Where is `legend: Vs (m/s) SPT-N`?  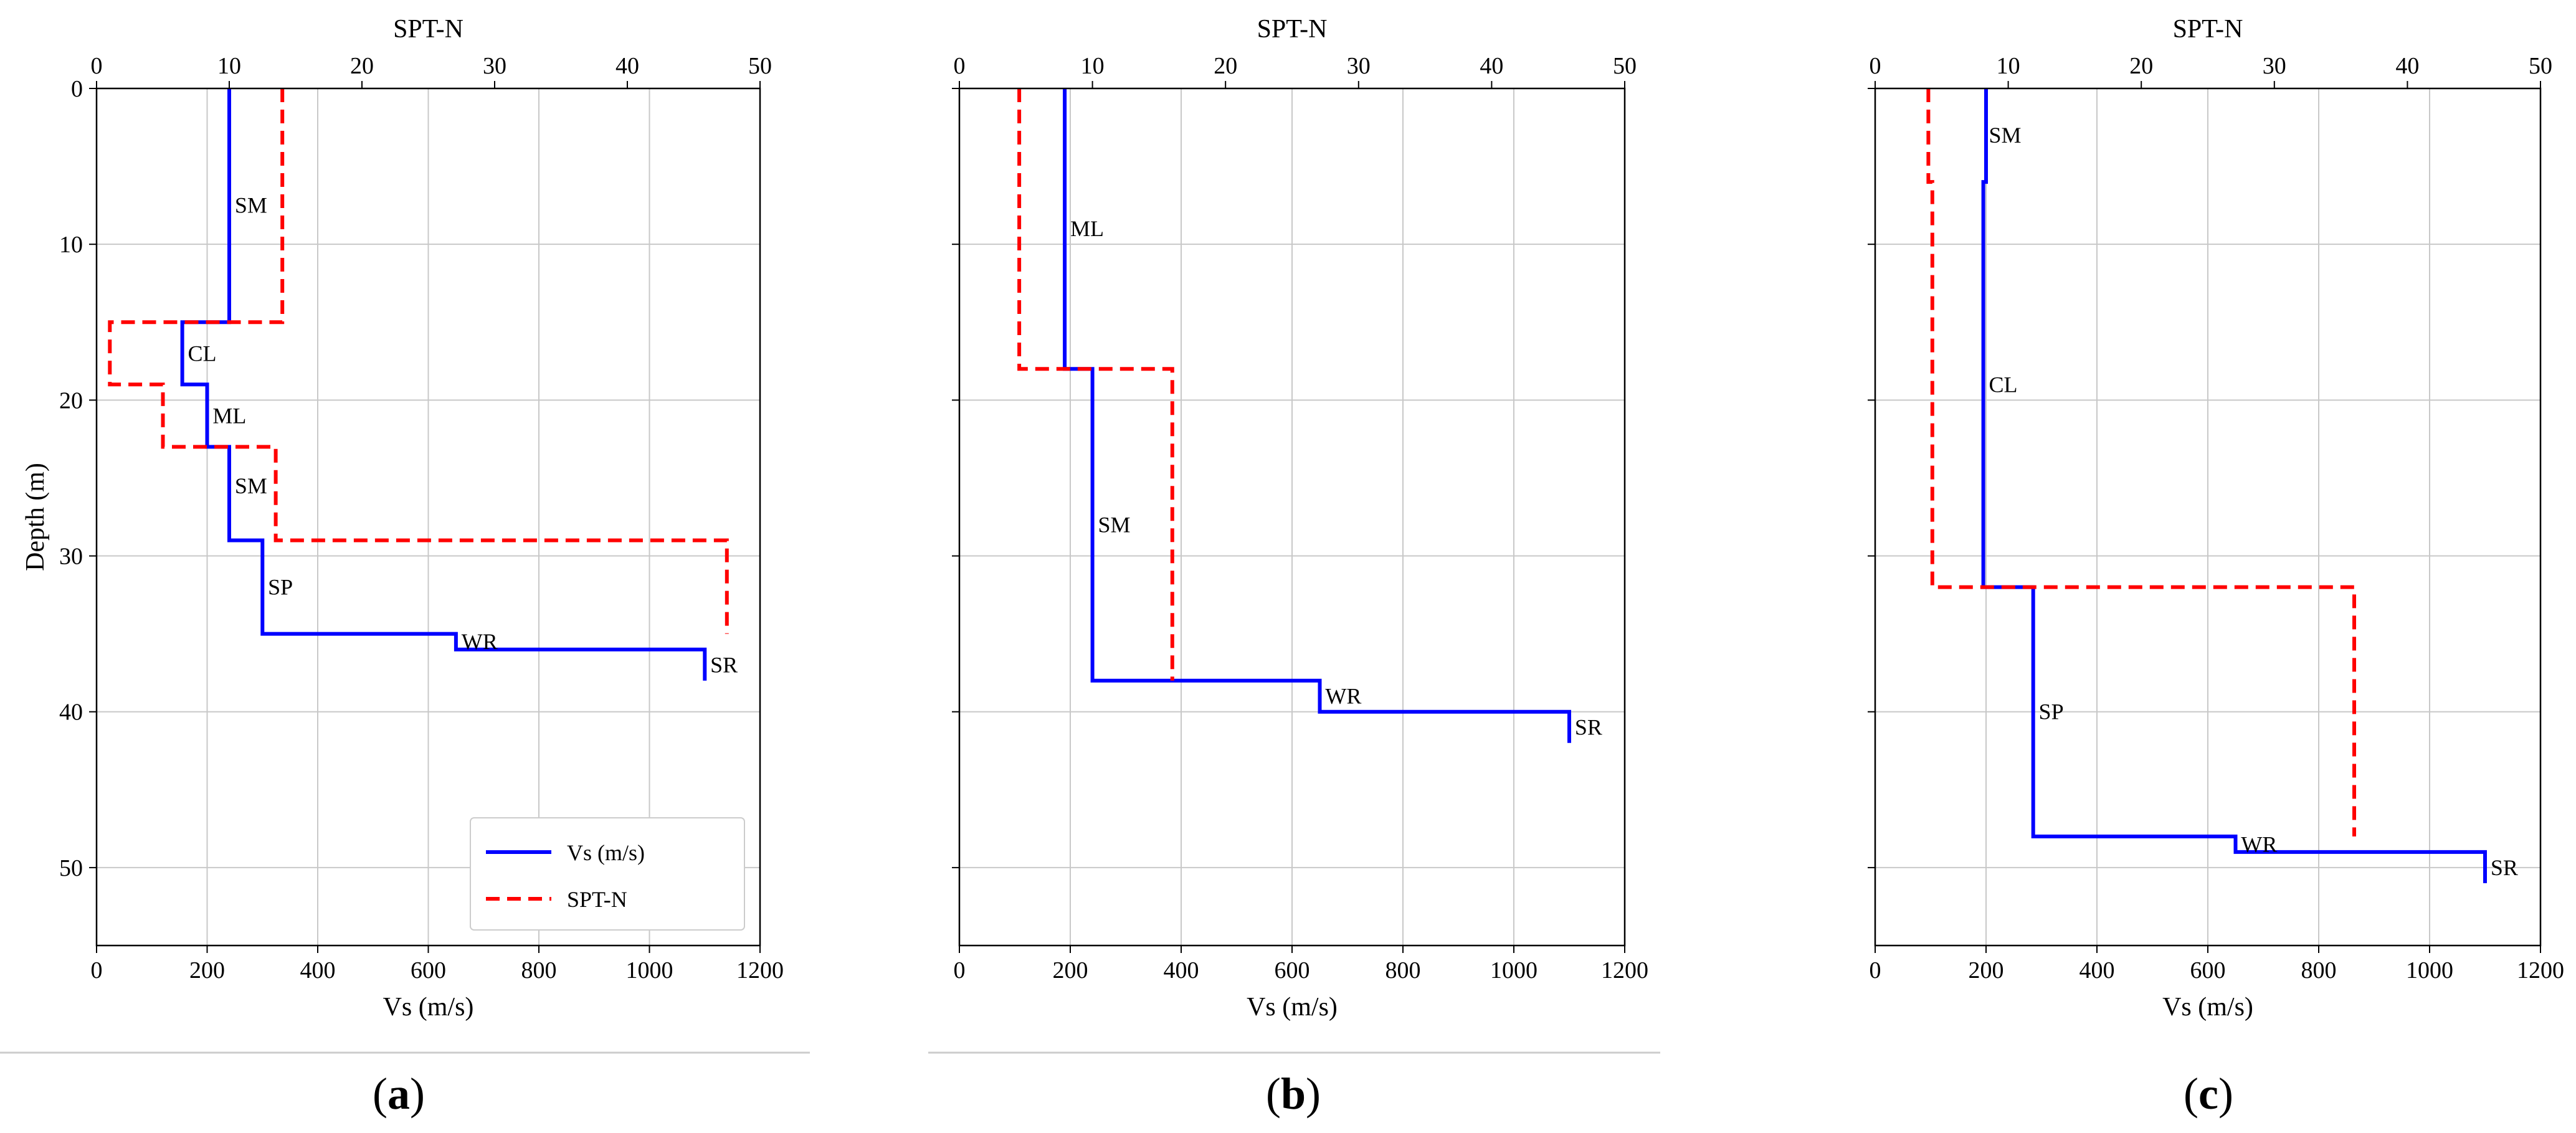 legend: Vs (m/s) SPT-N is located at coordinates (607, 874).